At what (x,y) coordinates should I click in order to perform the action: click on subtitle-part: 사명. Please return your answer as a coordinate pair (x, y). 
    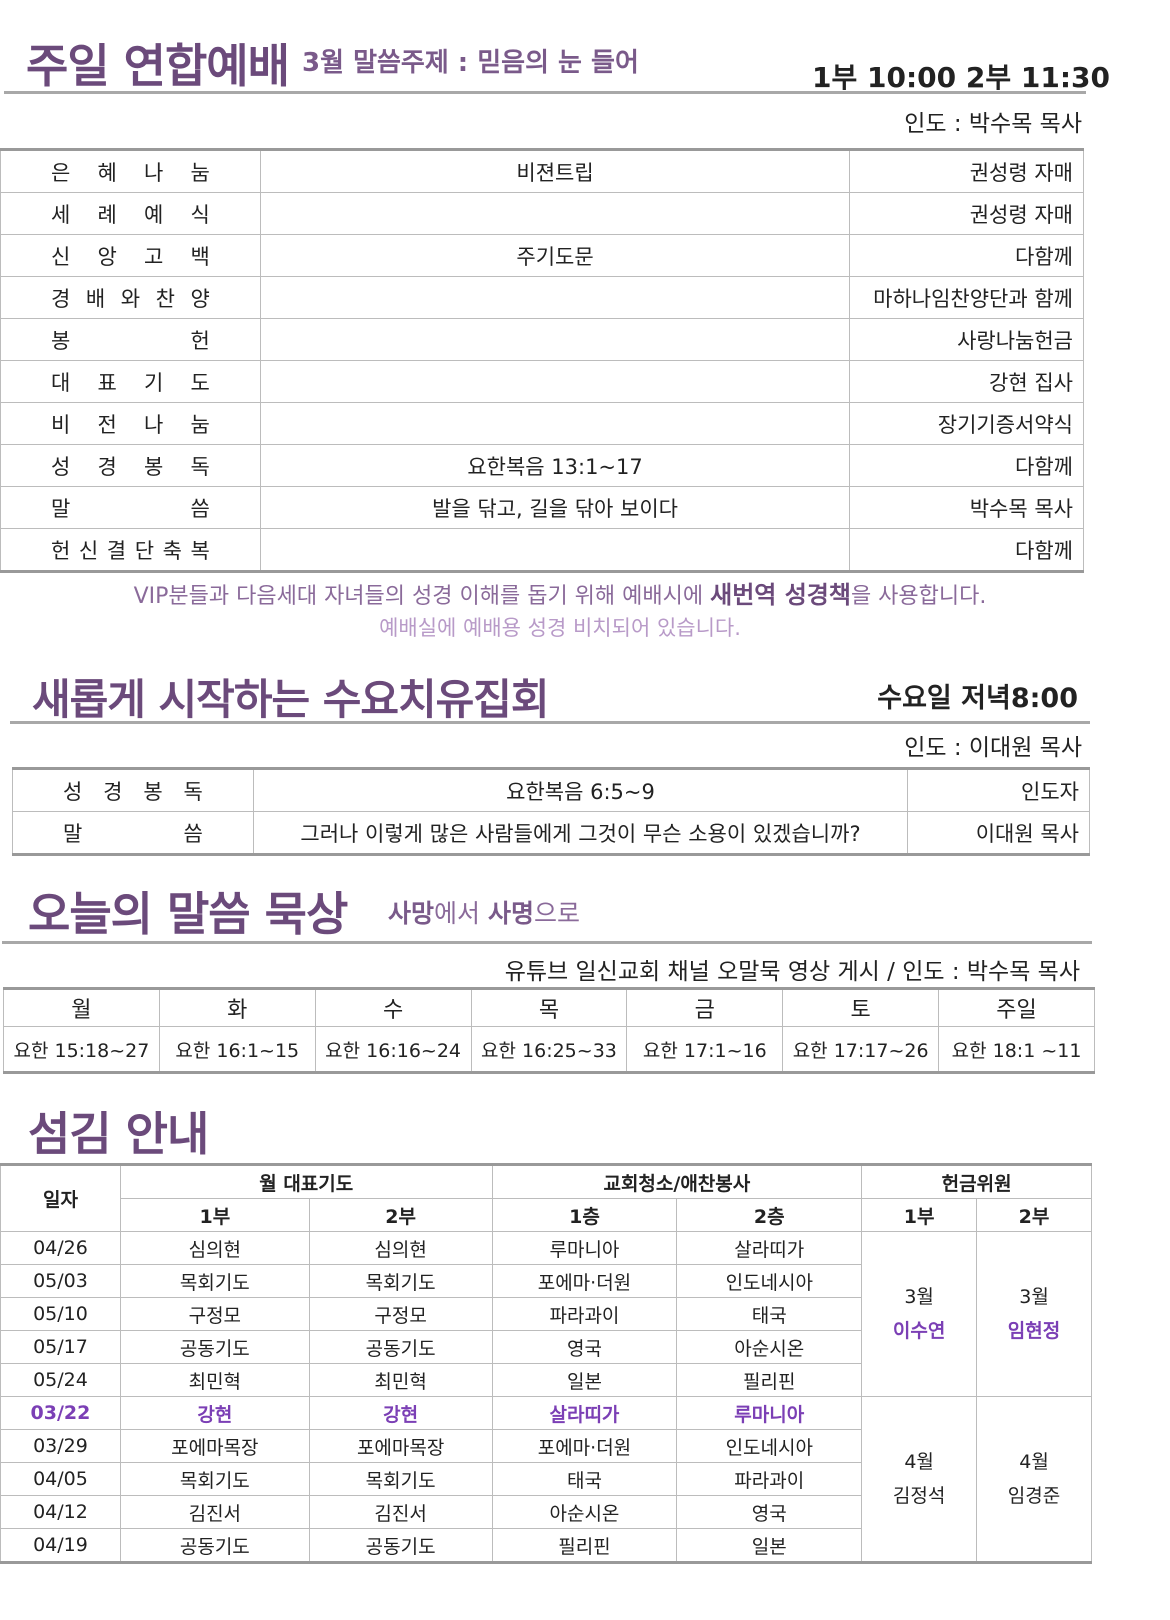
    Looking at the image, I should click on (510, 913).